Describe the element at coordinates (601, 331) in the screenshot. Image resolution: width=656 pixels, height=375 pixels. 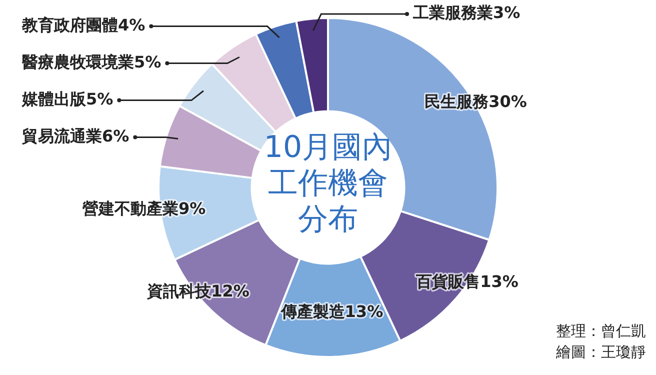
I see `text: 整理：曾仁凱` at that location.